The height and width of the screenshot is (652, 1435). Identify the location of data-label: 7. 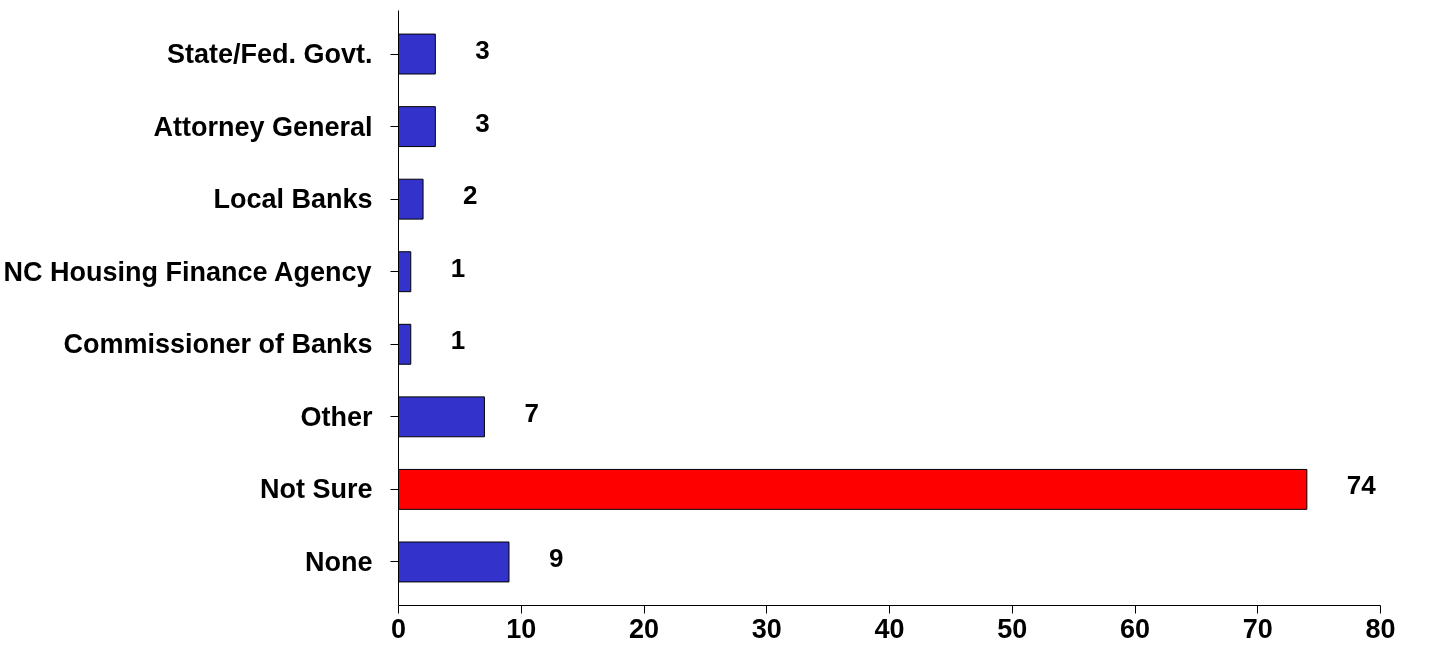
(531, 412).